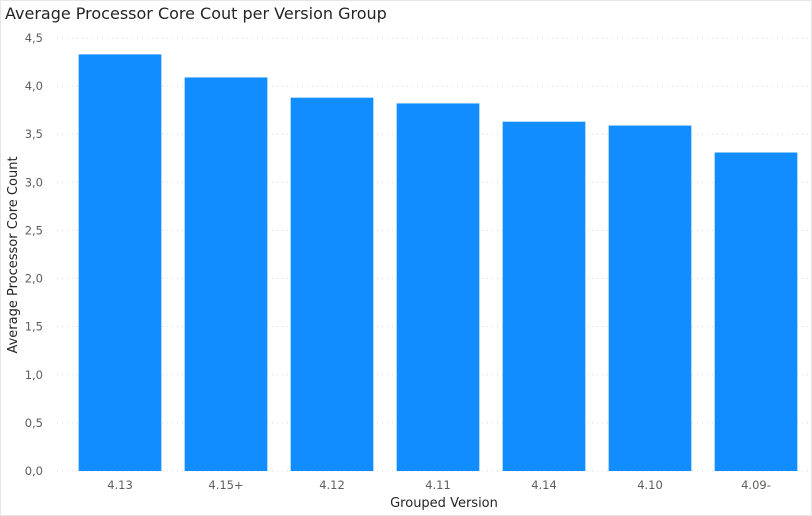 The width and height of the screenshot is (812, 516). I want to click on y-tick-label: 3,5, so click(34, 134).